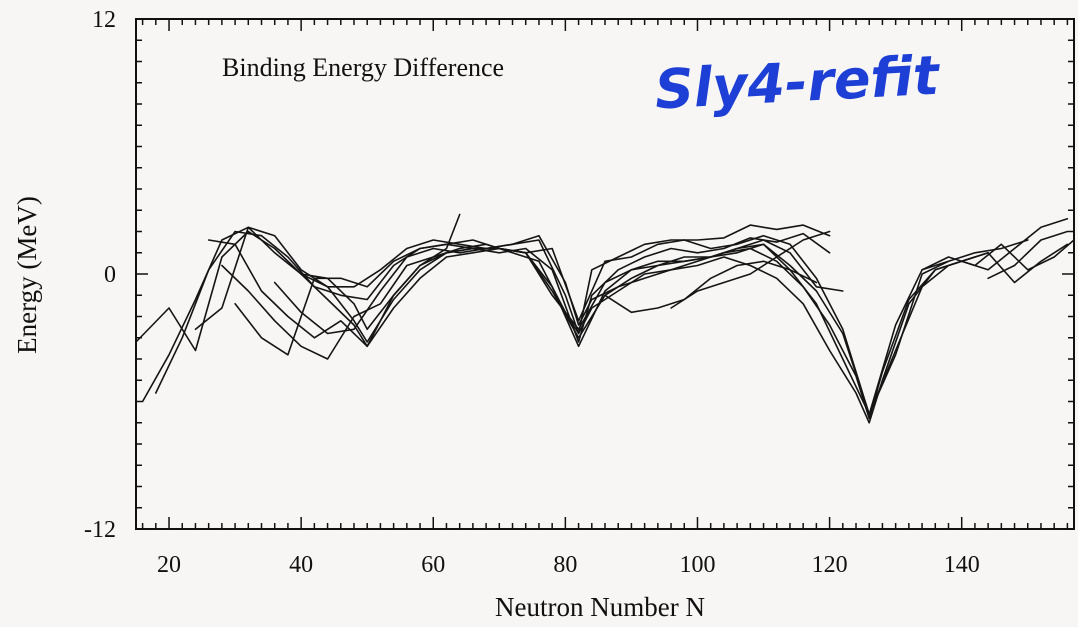 Image resolution: width=1078 pixels, height=627 pixels. What do you see at coordinates (830, 565) in the screenshot?
I see `x-tick-label: 120` at bounding box center [830, 565].